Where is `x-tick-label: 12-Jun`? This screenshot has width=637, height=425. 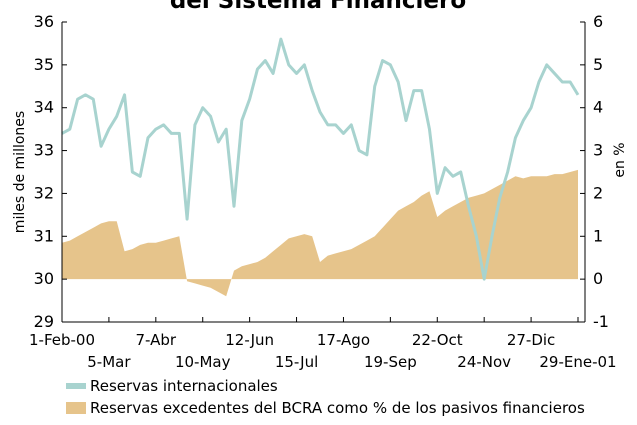
x-tick-label: 12-Jun is located at coordinates (249, 340).